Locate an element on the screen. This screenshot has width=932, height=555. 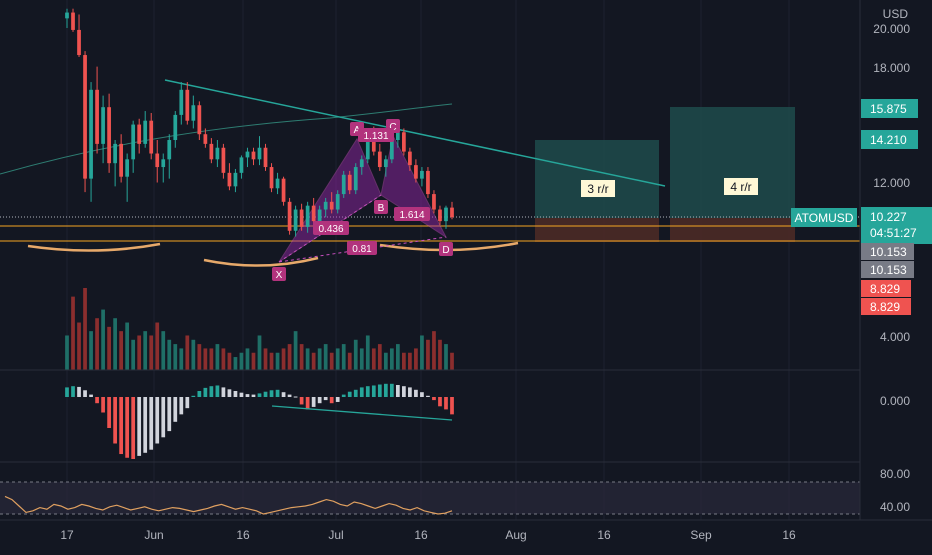
risk-reward-zones: 3 r/r 4 r/r is located at coordinates (665, 174).